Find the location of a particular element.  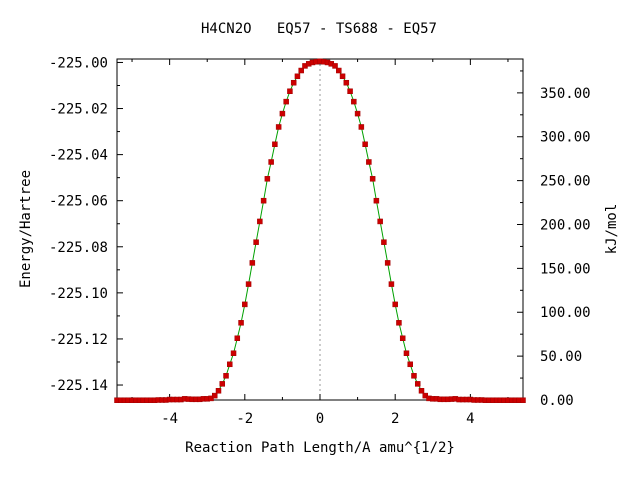

y2-tick-label: 350.00 is located at coordinates (565, 94).